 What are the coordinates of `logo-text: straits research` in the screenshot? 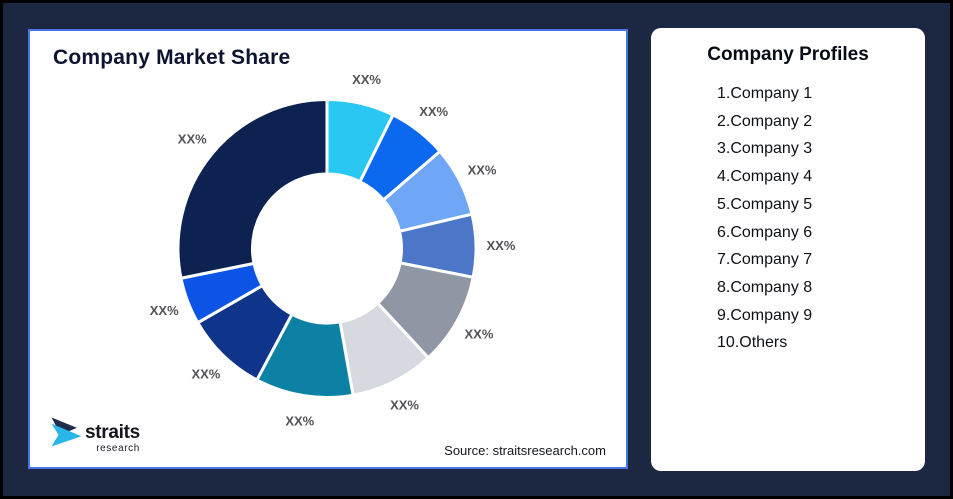 It's located at (112, 436).